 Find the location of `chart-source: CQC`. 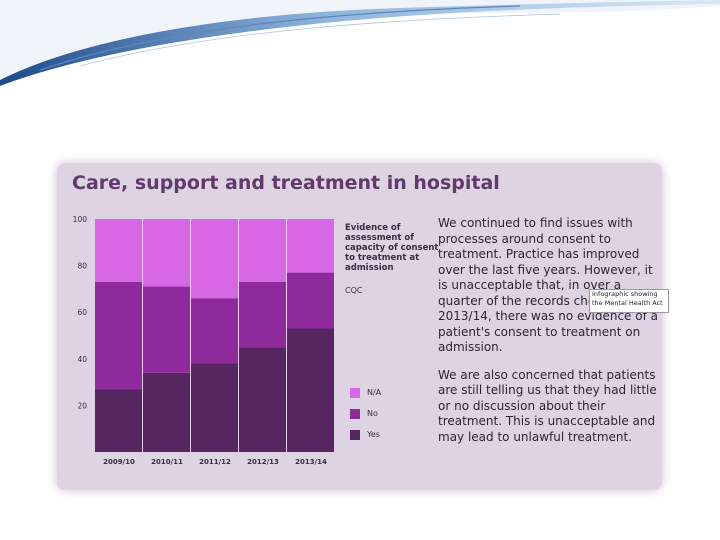

chart-source: CQC is located at coordinates (354, 290).